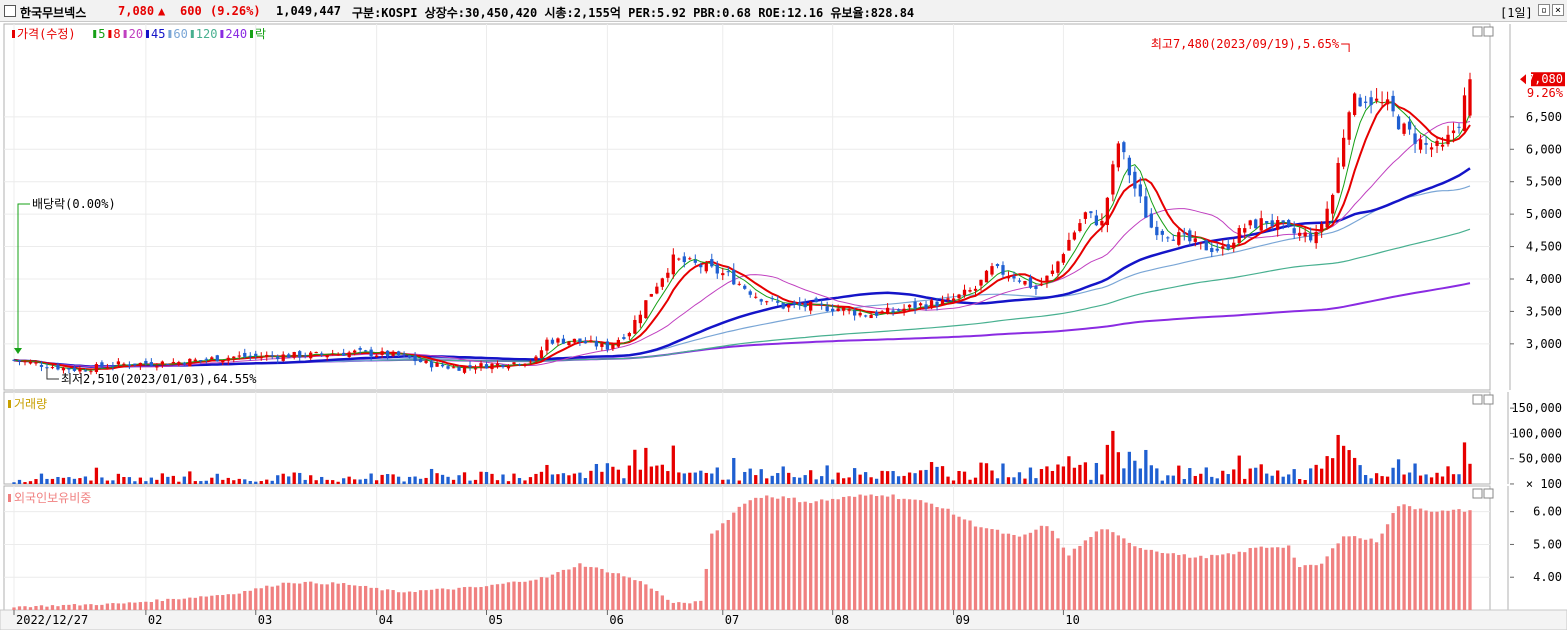 Image resolution: width=1567 pixels, height=630 pixels. Describe the element at coordinates (1540, 459) in the screenshot. I see `volume-tick-label: 50,000` at that location.